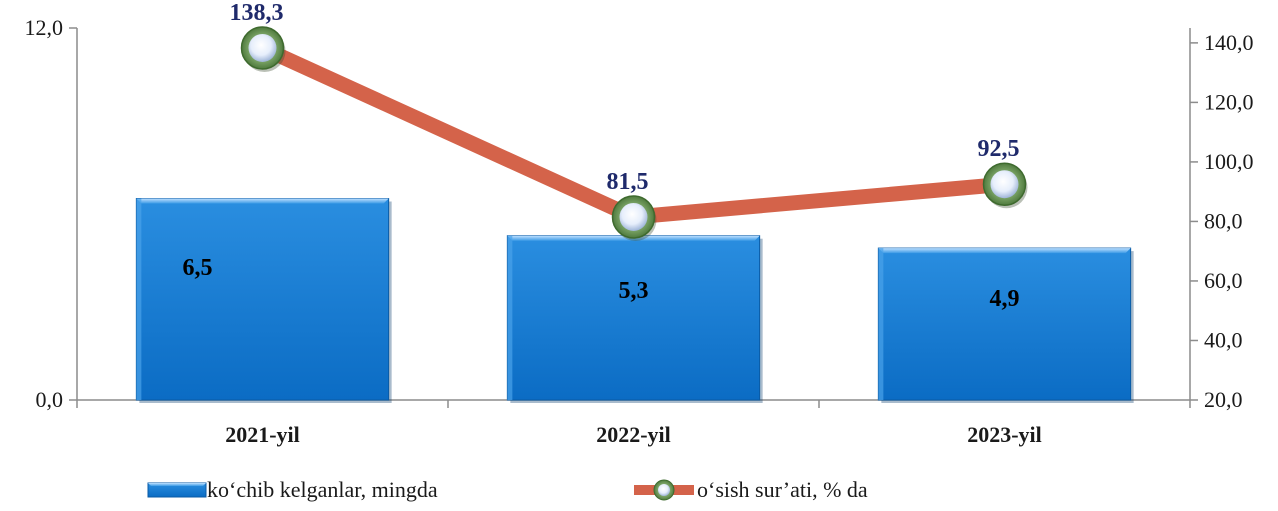 This screenshot has width=1278, height=511. What do you see at coordinates (257, 13) in the screenshot?
I see `line-value-label: 138,3` at bounding box center [257, 13].